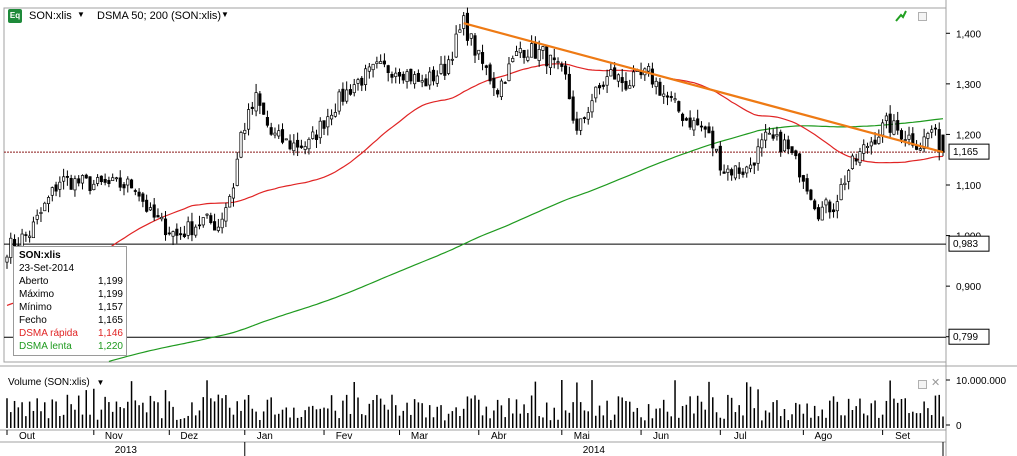  Describe the element at coordinates (968, 34) in the screenshot. I see `y-tick-label: 1,400` at that location.